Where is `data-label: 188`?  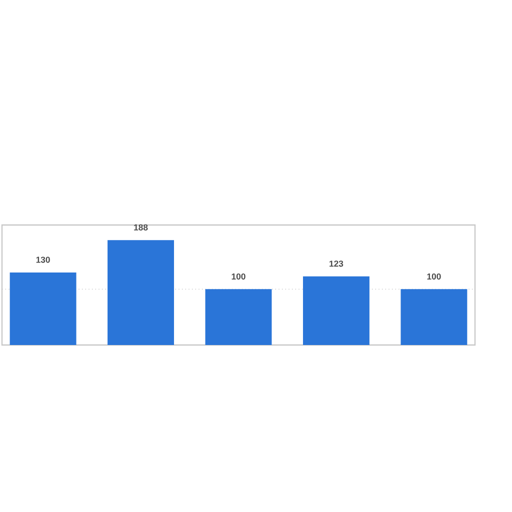
data-label: 188 is located at coordinates (141, 227).